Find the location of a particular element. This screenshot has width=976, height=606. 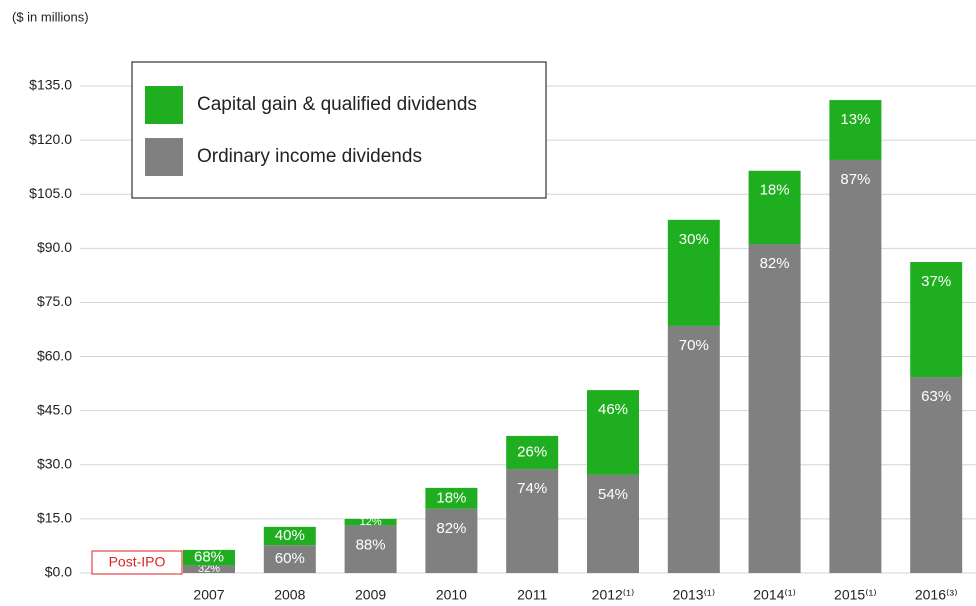

x-tick-label: 2009 is located at coordinates (370, 595).